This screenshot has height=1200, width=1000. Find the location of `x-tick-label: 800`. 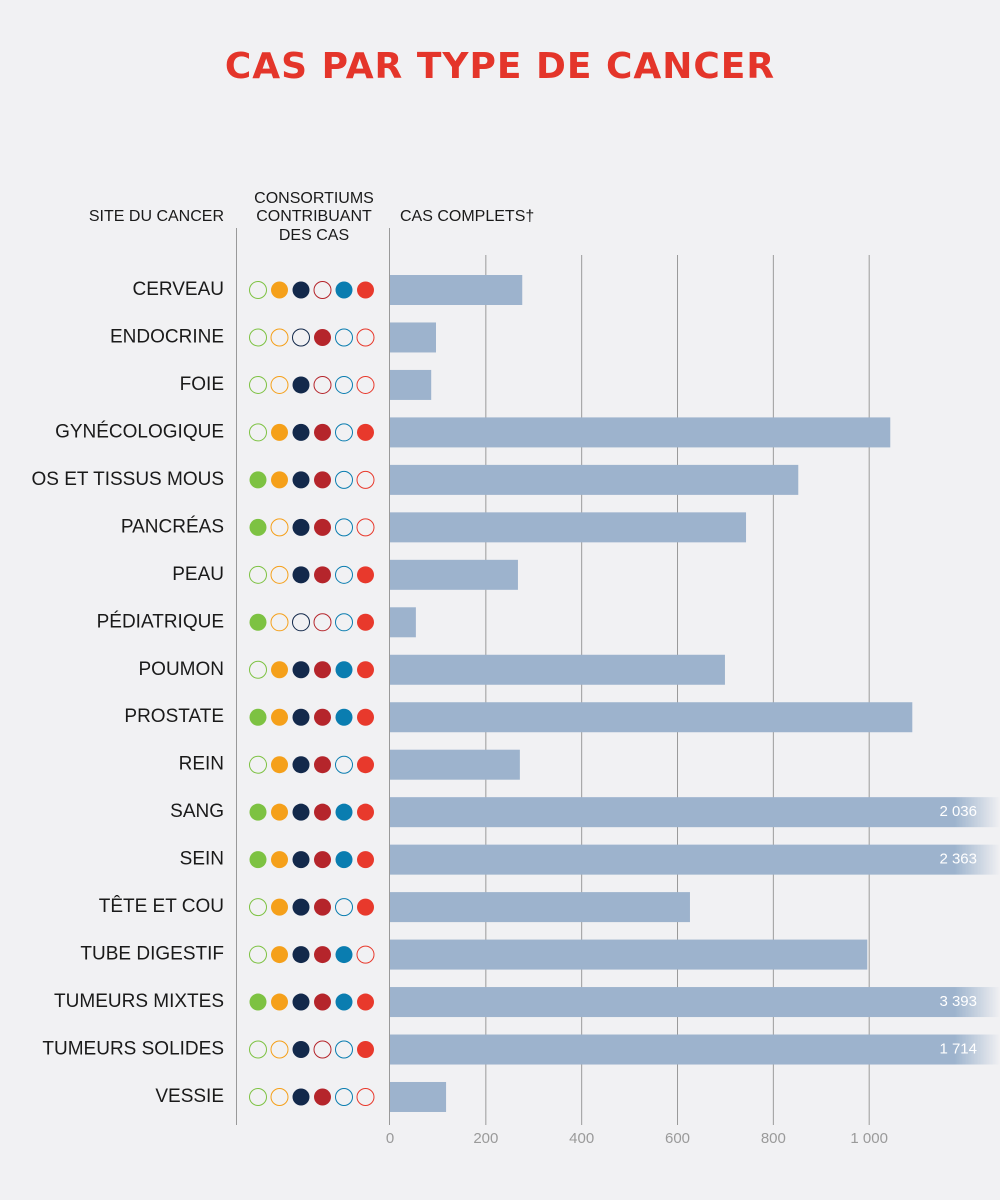

x-tick-label: 800 is located at coordinates (773, 1138).